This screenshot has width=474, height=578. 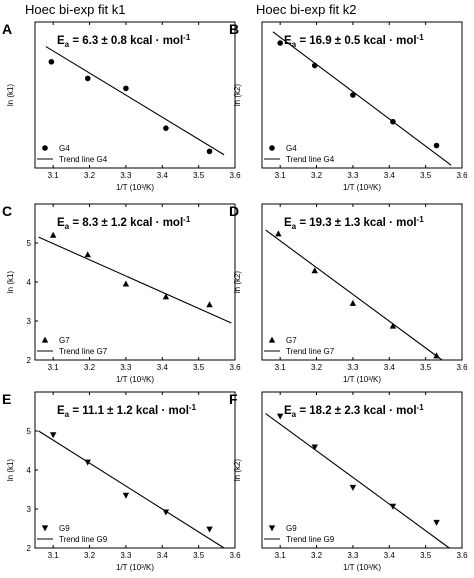 What do you see at coordinates (6, 399) in the screenshot?
I see `panel-letter: E` at bounding box center [6, 399].